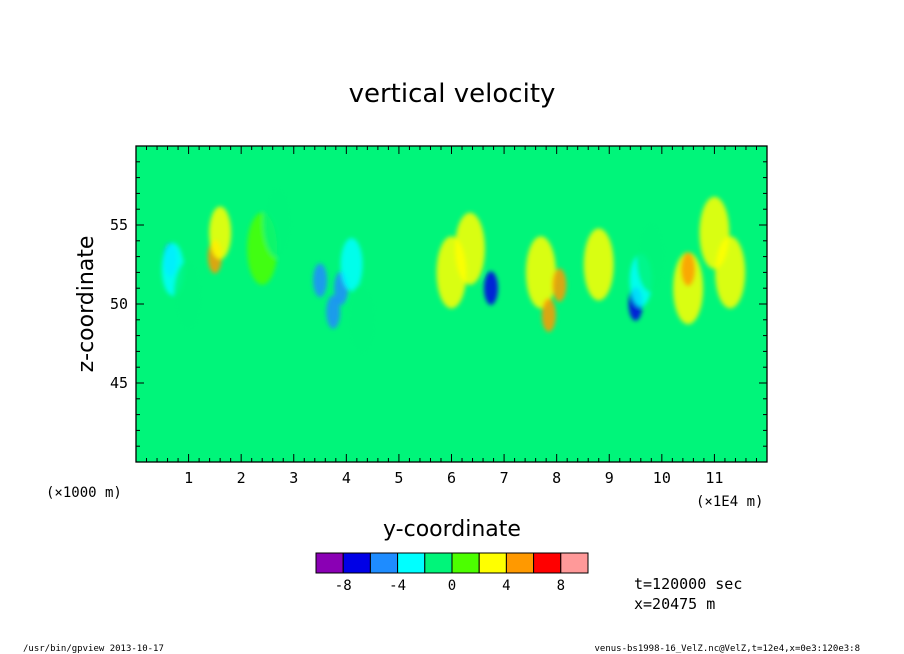 This screenshot has width=904, height=654. What do you see at coordinates (119, 304) in the screenshot?
I see `y-tick-label: 50` at bounding box center [119, 304].